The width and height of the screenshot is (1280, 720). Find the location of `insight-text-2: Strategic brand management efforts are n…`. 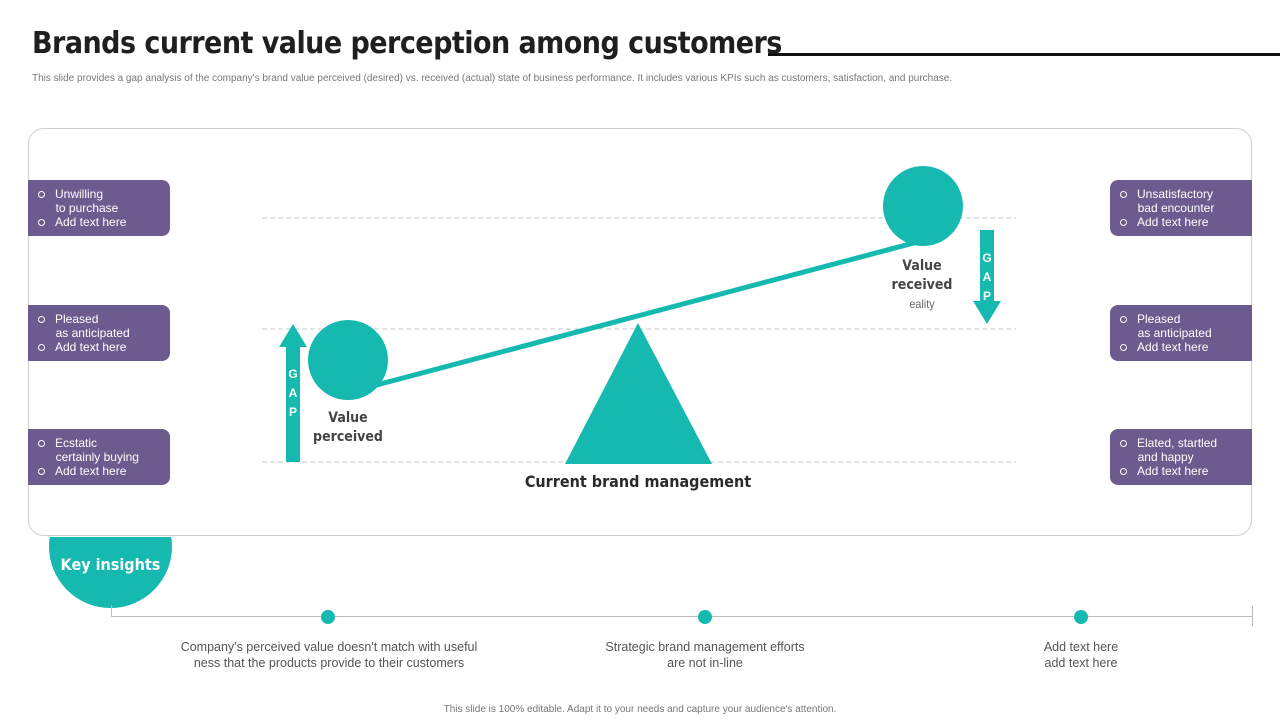

insight-text-2: Strategic brand management efforts are n… is located at coordinates (705, 655).